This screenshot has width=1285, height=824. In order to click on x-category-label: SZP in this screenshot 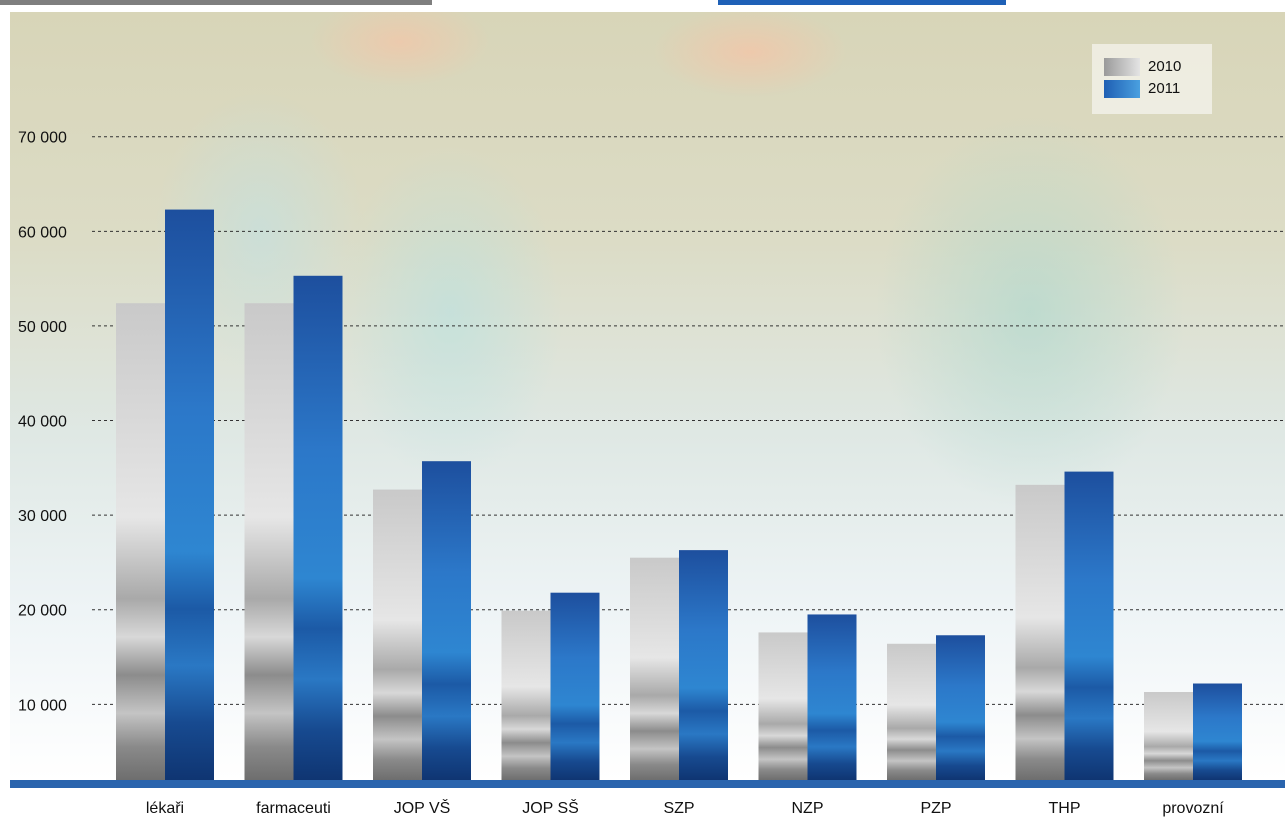, I will do `click(678, 808)`.